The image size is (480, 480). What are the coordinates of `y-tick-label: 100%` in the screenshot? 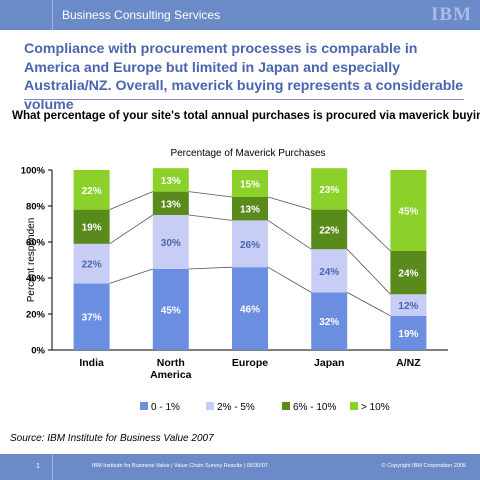 It's located at (33, 171).